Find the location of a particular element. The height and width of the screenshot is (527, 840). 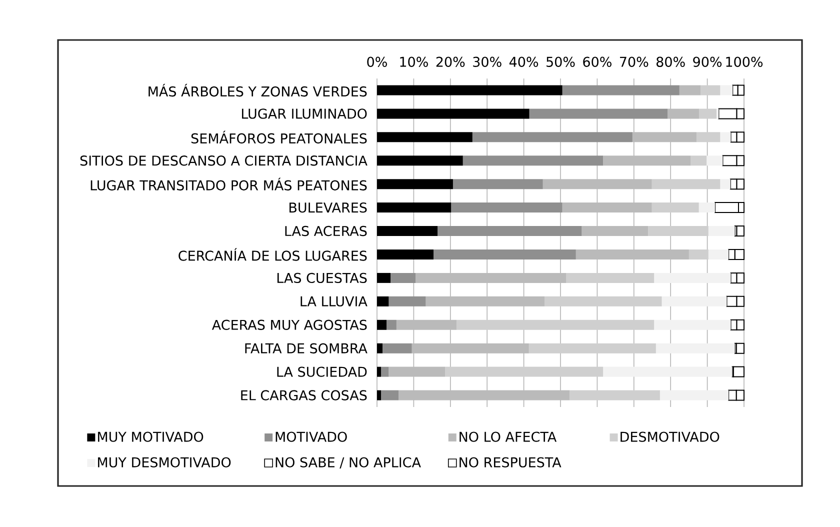

y-tick-label: SEMÁFOROS PEATONALES is located at coordinates (279, 137).